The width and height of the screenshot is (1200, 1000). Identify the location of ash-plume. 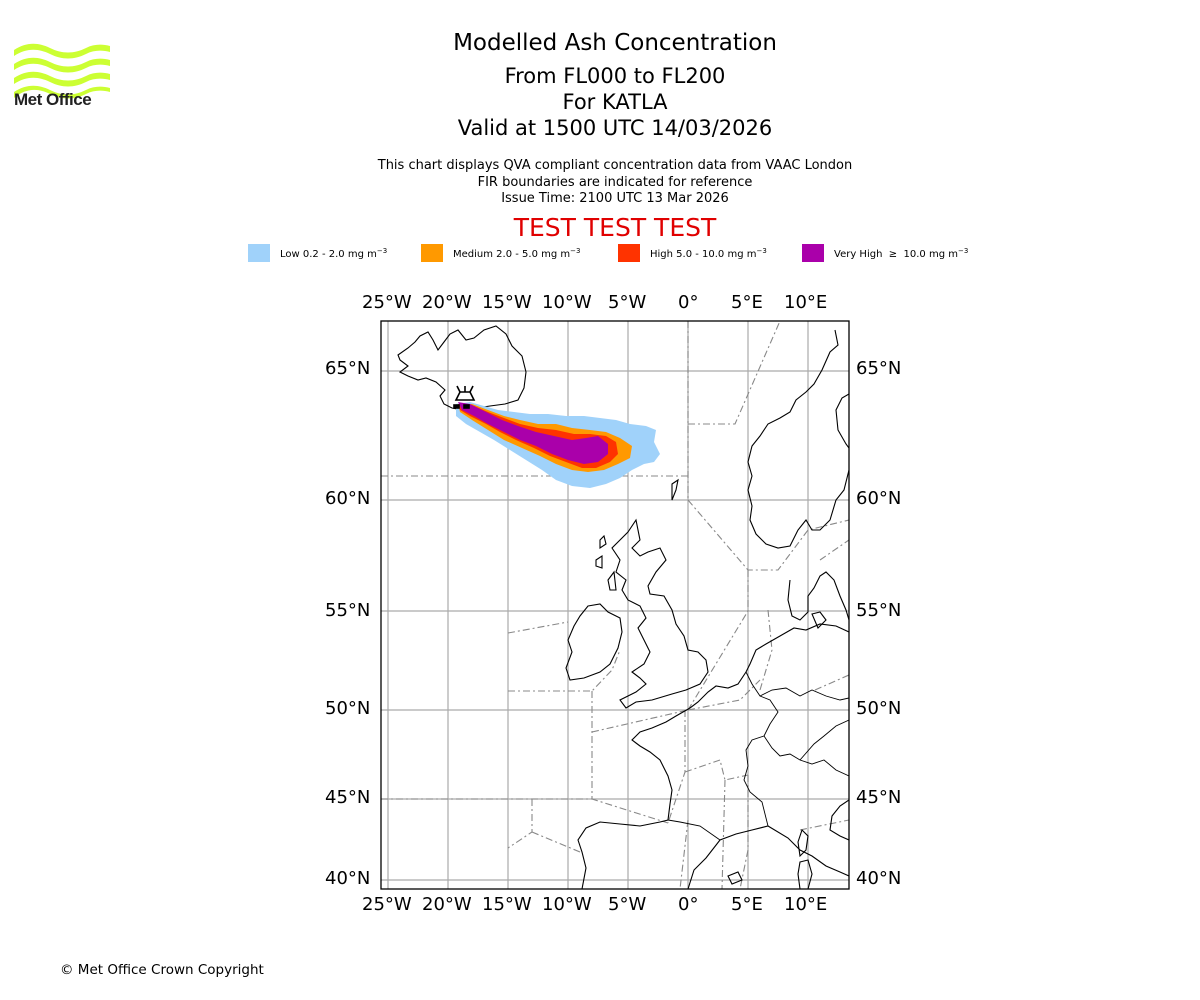
(558, 445).